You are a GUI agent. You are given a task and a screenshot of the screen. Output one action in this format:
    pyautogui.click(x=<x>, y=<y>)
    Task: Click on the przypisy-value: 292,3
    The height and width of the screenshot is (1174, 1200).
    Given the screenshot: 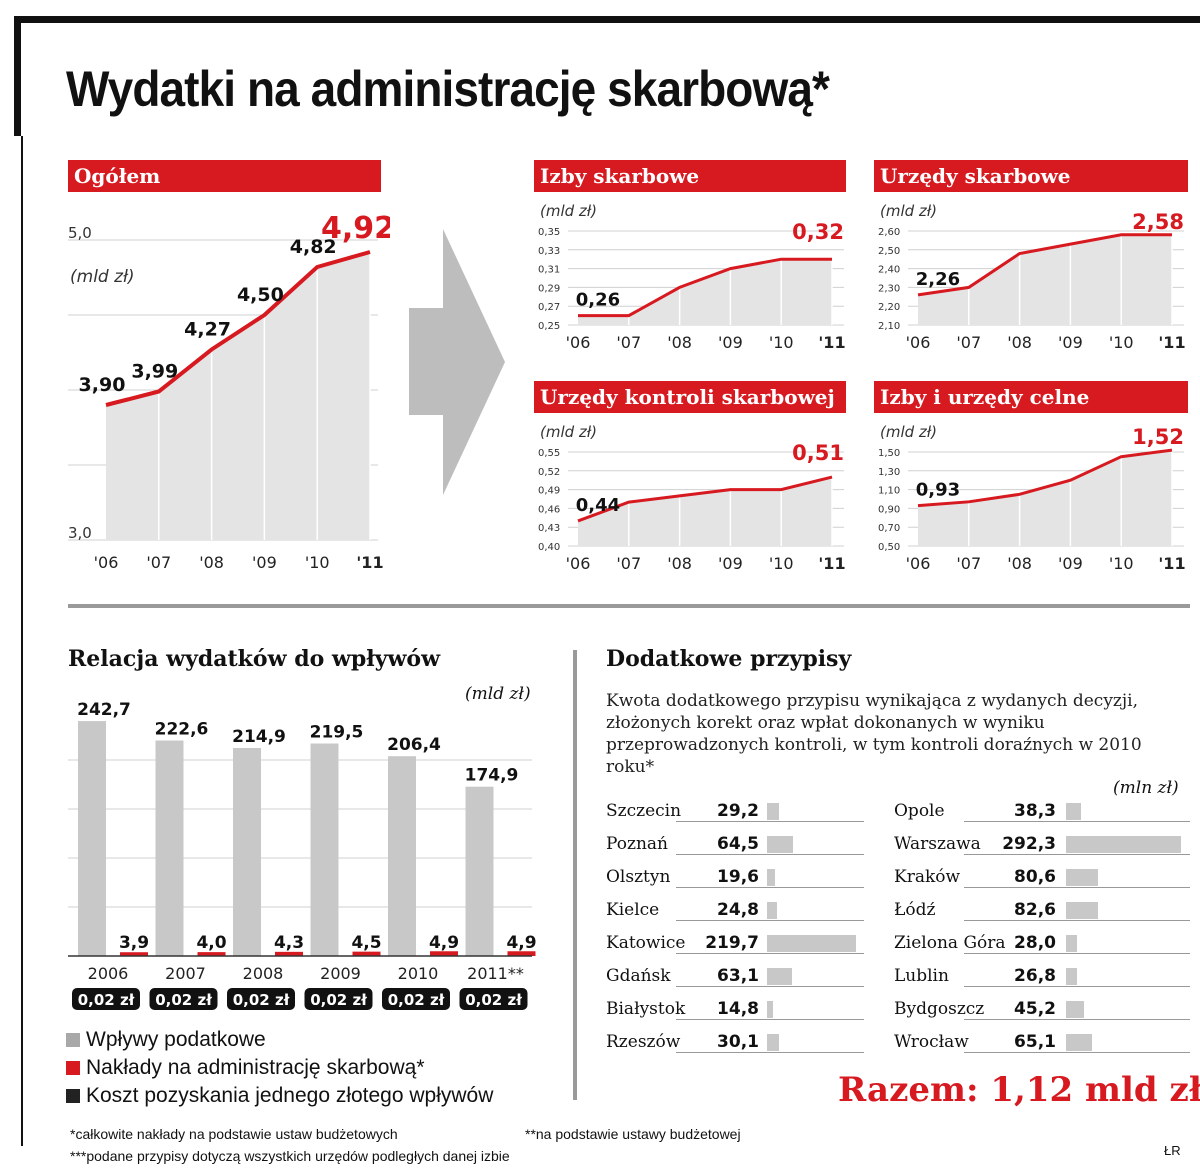 What is the action you would take?
    pyautogui.click(x=1029, y=844)
    